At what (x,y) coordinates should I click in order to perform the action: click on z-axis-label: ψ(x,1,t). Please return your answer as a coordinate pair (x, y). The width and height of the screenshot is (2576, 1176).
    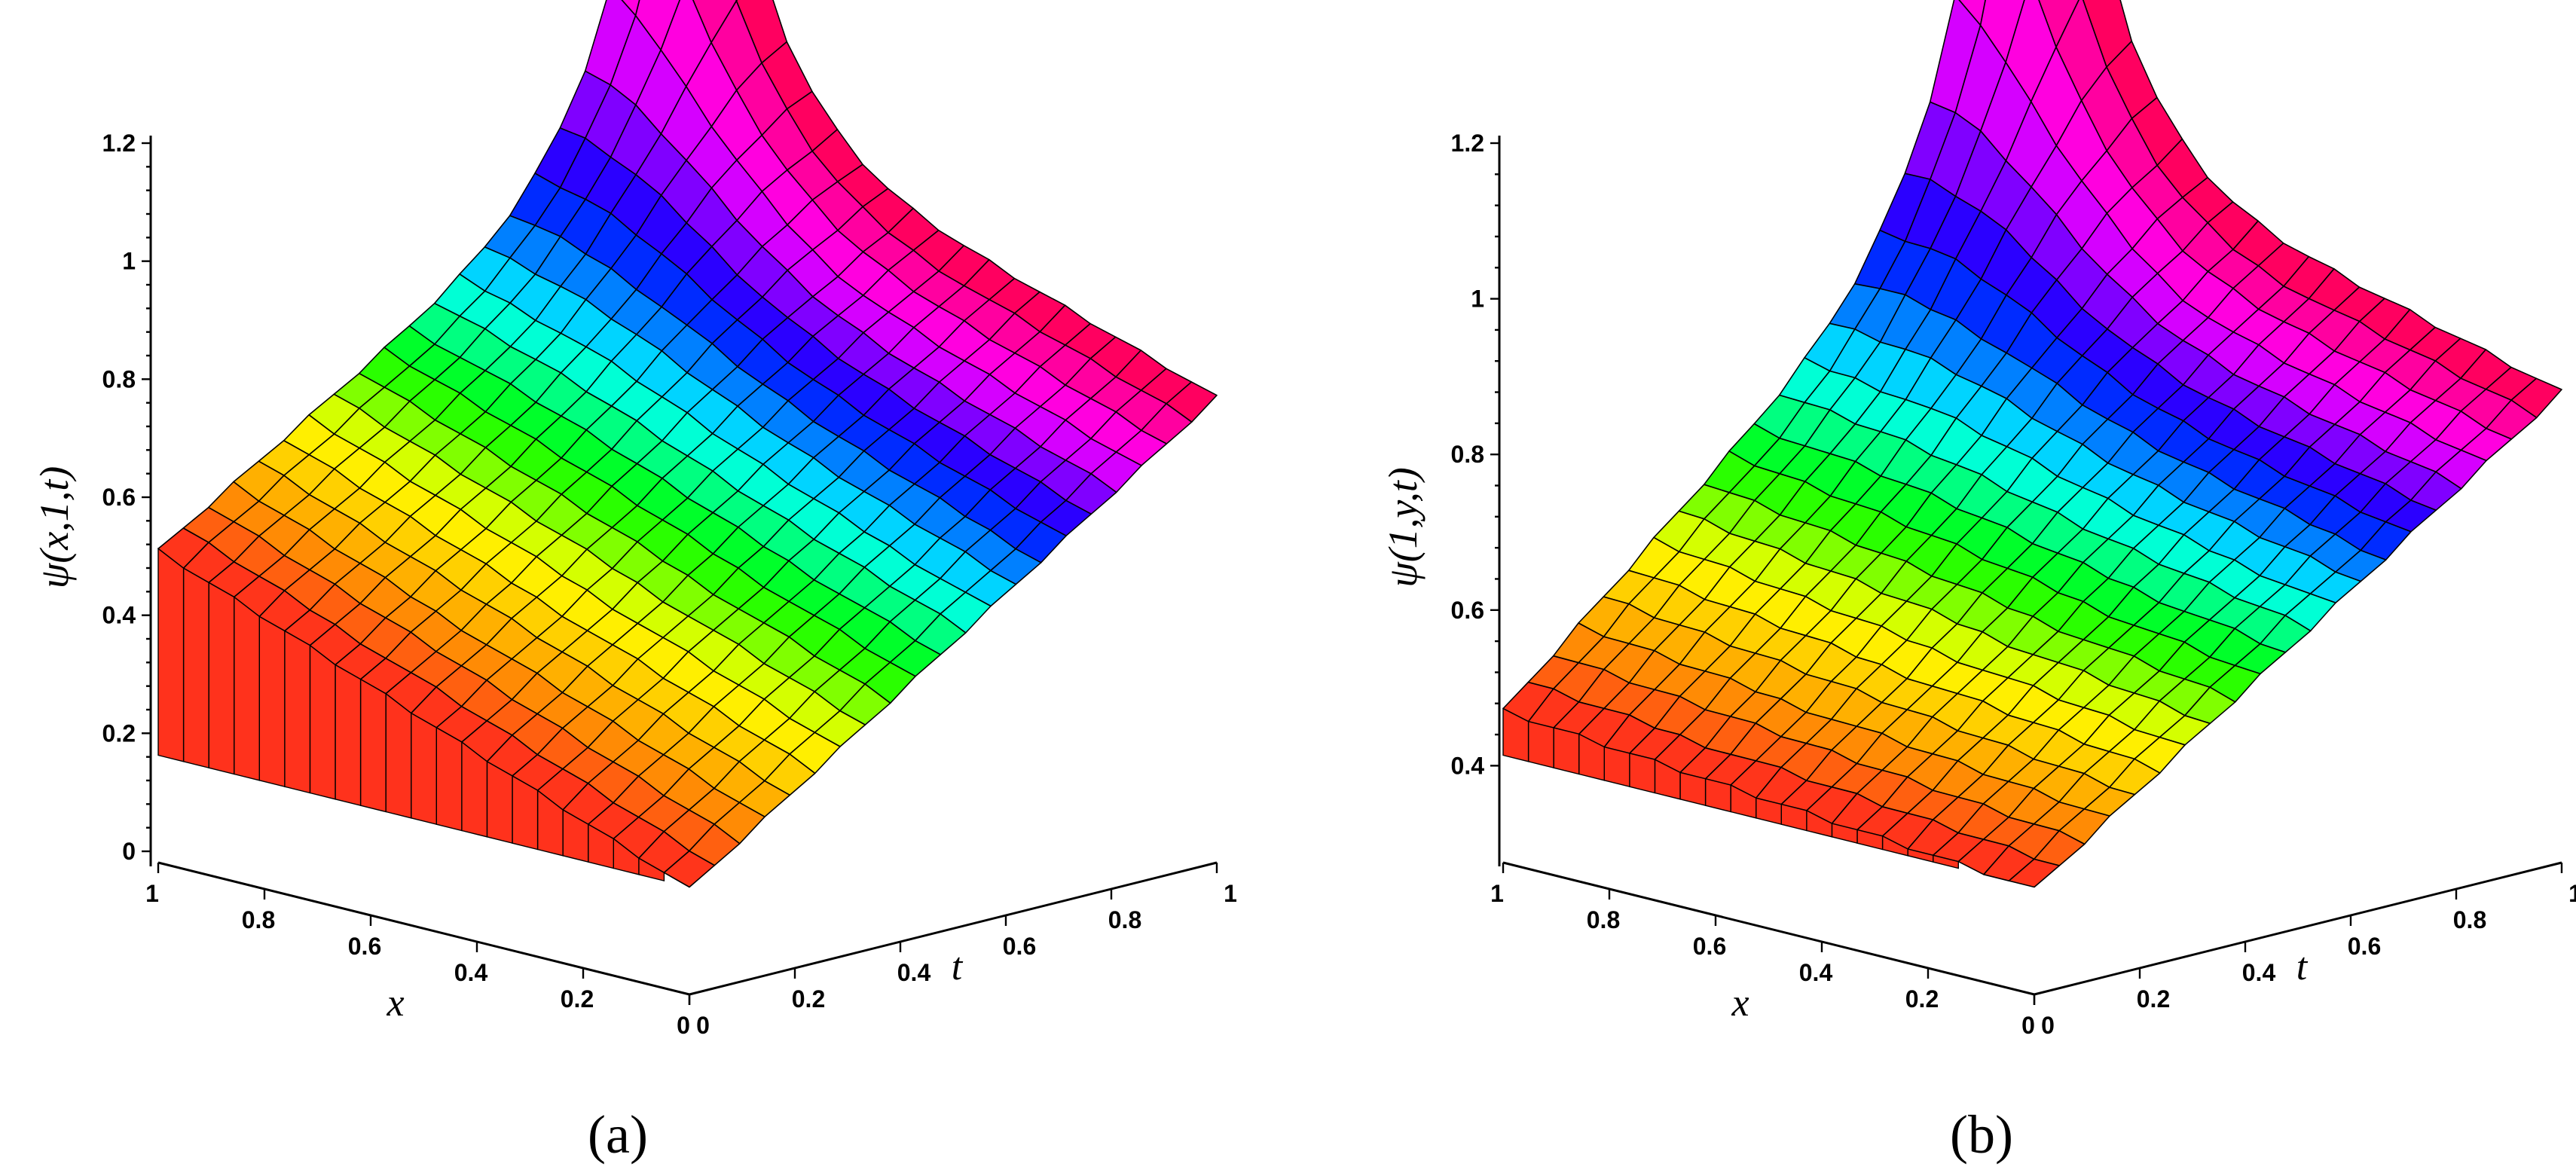
    Looking at the image, I should click on (54, 527).